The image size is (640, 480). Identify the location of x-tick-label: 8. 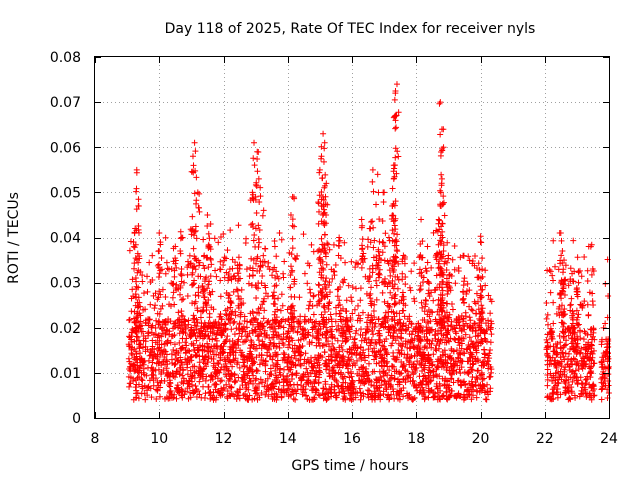
(95, 439).